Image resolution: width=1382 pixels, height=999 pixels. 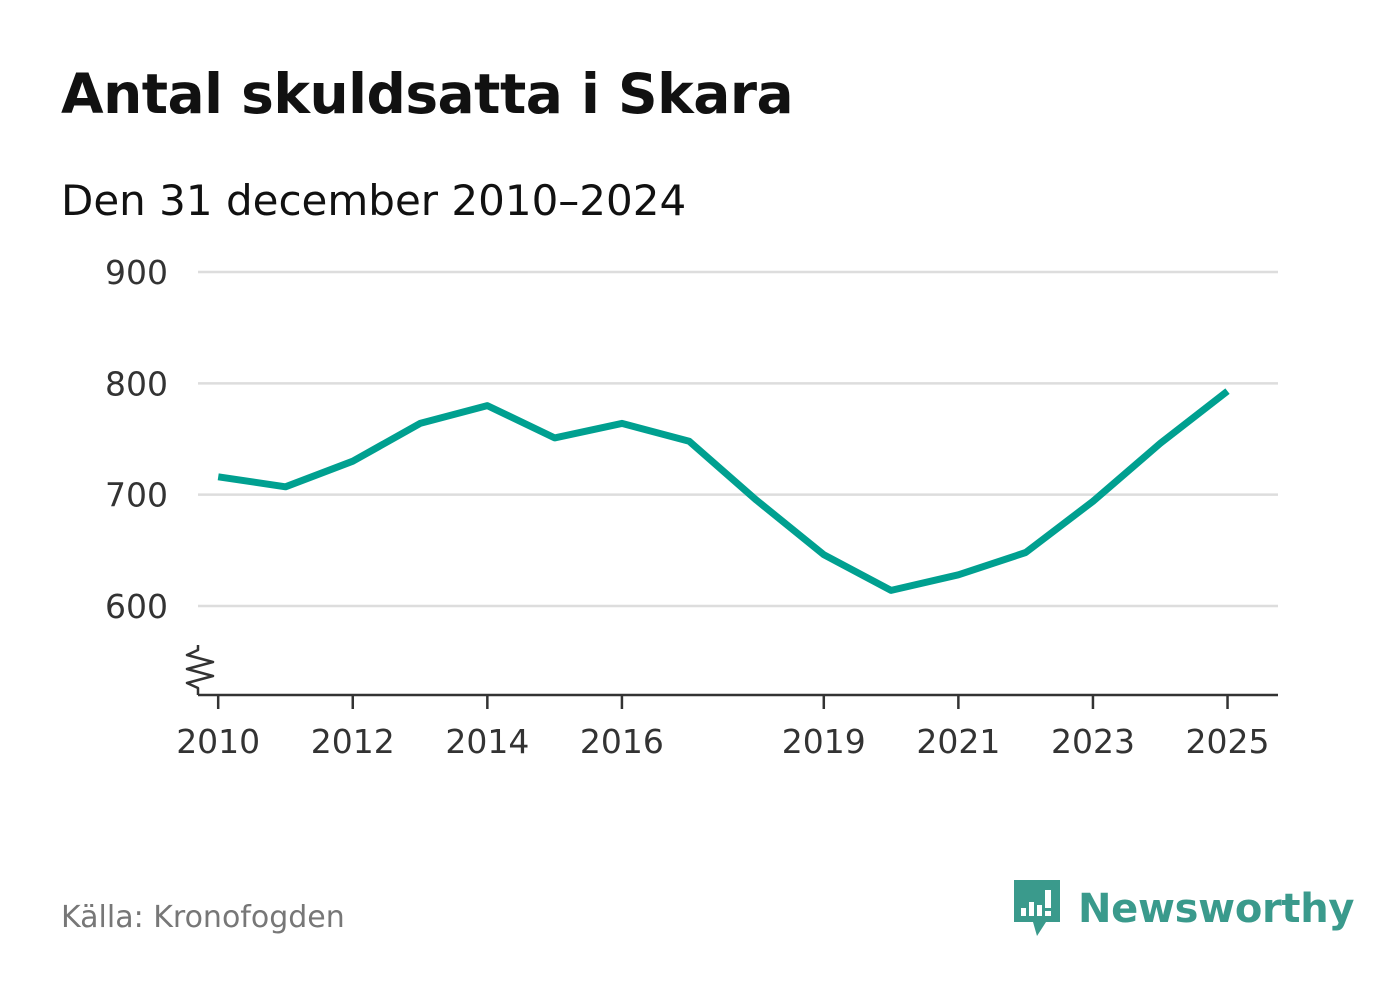 What do you see at coordinates (374, 200) in the screenshot?
I see `chart-subtitle: Den 31 december 2010–2024` at bounding box center [374, 200].